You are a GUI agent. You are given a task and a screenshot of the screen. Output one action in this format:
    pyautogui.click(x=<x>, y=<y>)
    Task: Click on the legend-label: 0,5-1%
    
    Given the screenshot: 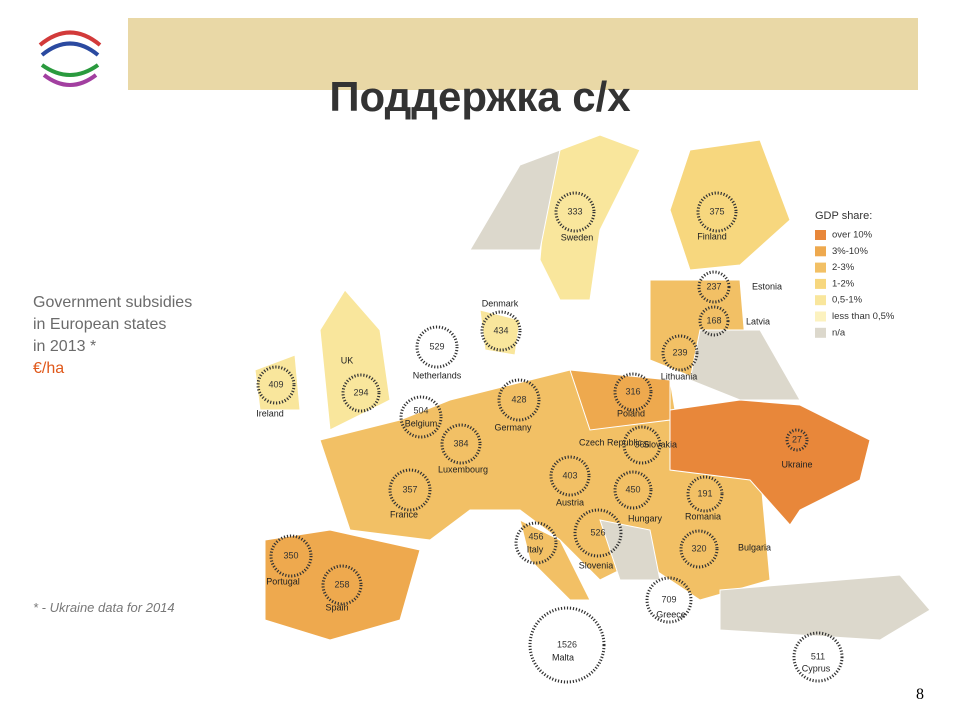 What is the action you would take?
    pyautogui.click(x=847, y=300)
    